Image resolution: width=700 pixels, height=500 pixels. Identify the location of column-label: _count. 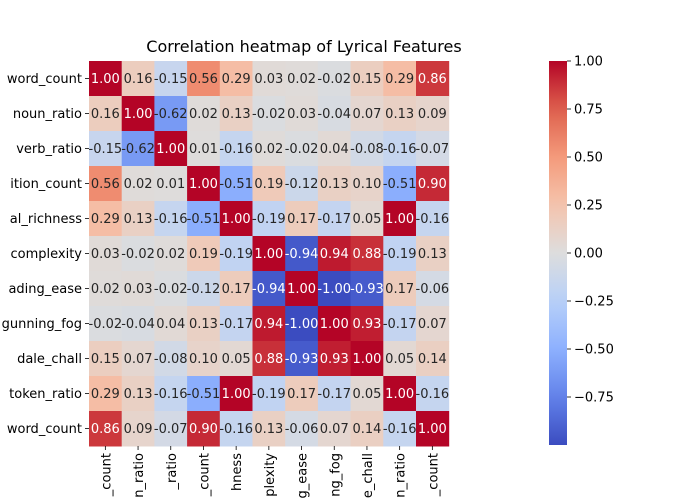
(106, 475).